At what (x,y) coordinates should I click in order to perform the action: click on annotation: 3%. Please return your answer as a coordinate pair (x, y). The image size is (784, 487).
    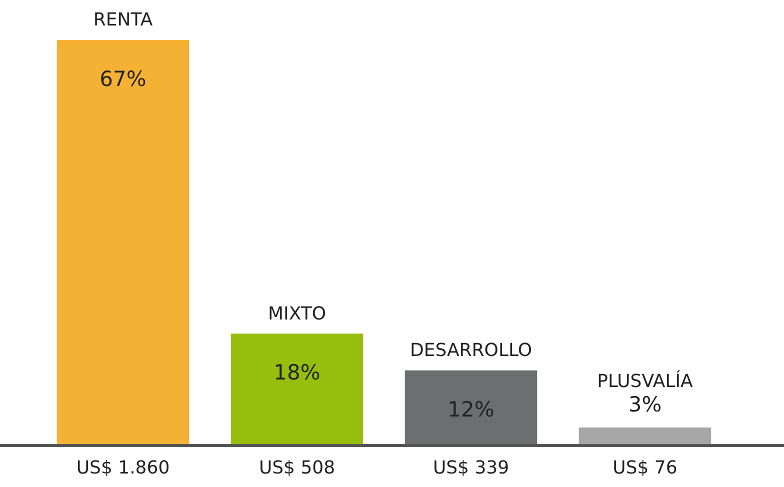
    Looking at the image, I should click on (645, 404).